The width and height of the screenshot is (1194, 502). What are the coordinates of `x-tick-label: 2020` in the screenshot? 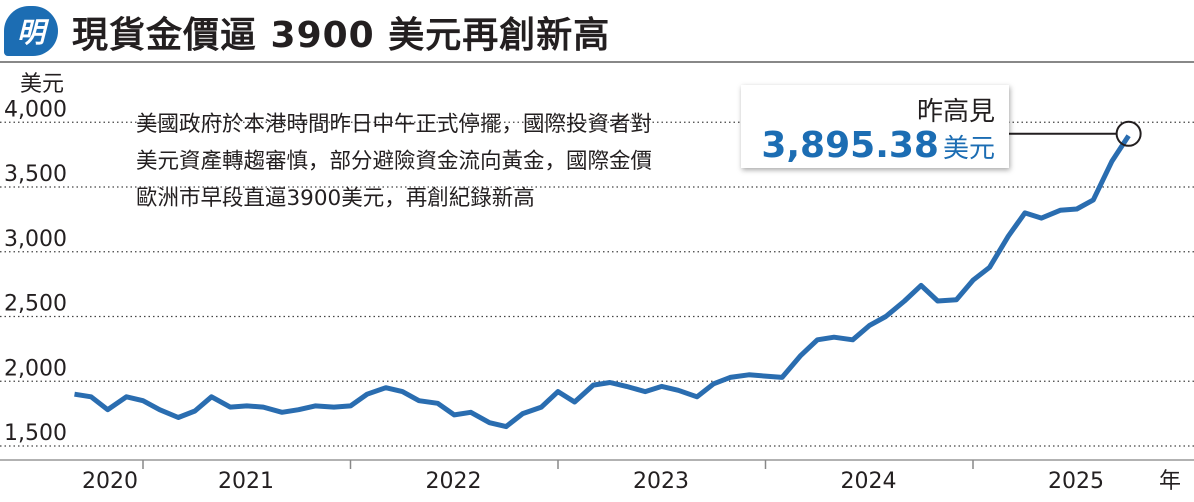 It's located at (110, 481).